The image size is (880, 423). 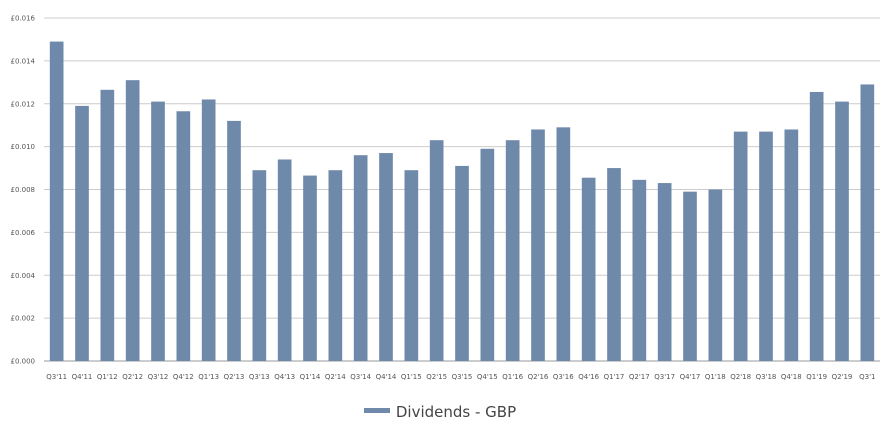 What do you see at coordinates (664, 377) in the screenshot?
I see `x-tick-label: Q3'17` at bounding box center [664, 377].